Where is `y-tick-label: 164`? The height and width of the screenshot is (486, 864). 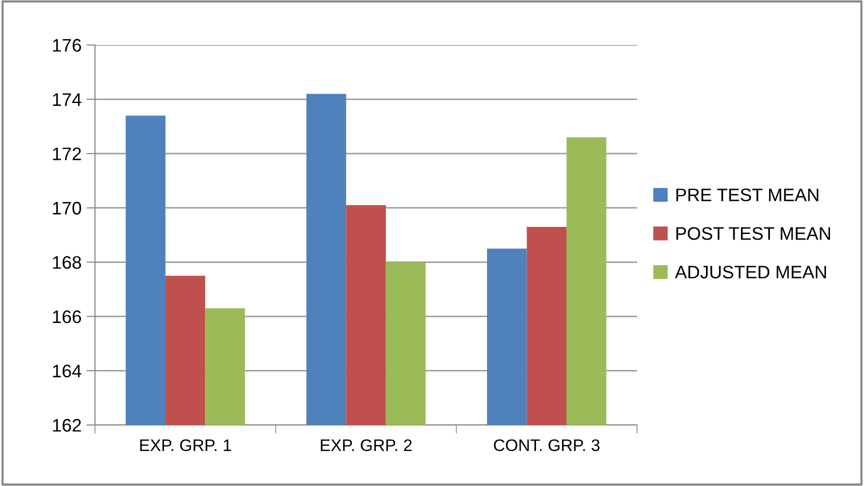 y-tick-label: 164 is located at coordinates (67, 371).